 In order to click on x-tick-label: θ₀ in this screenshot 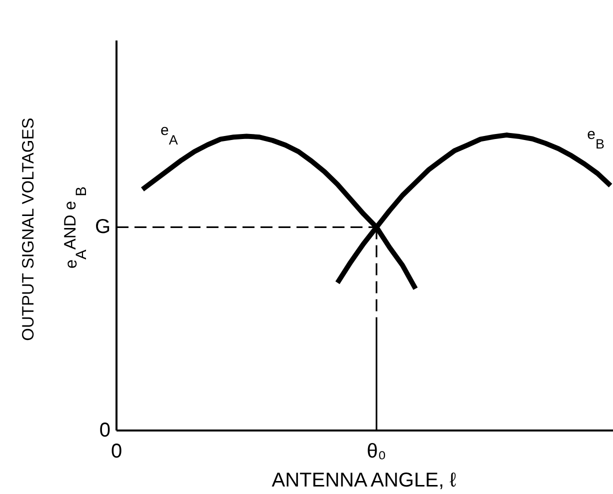, I will do `click(376, 451)`.